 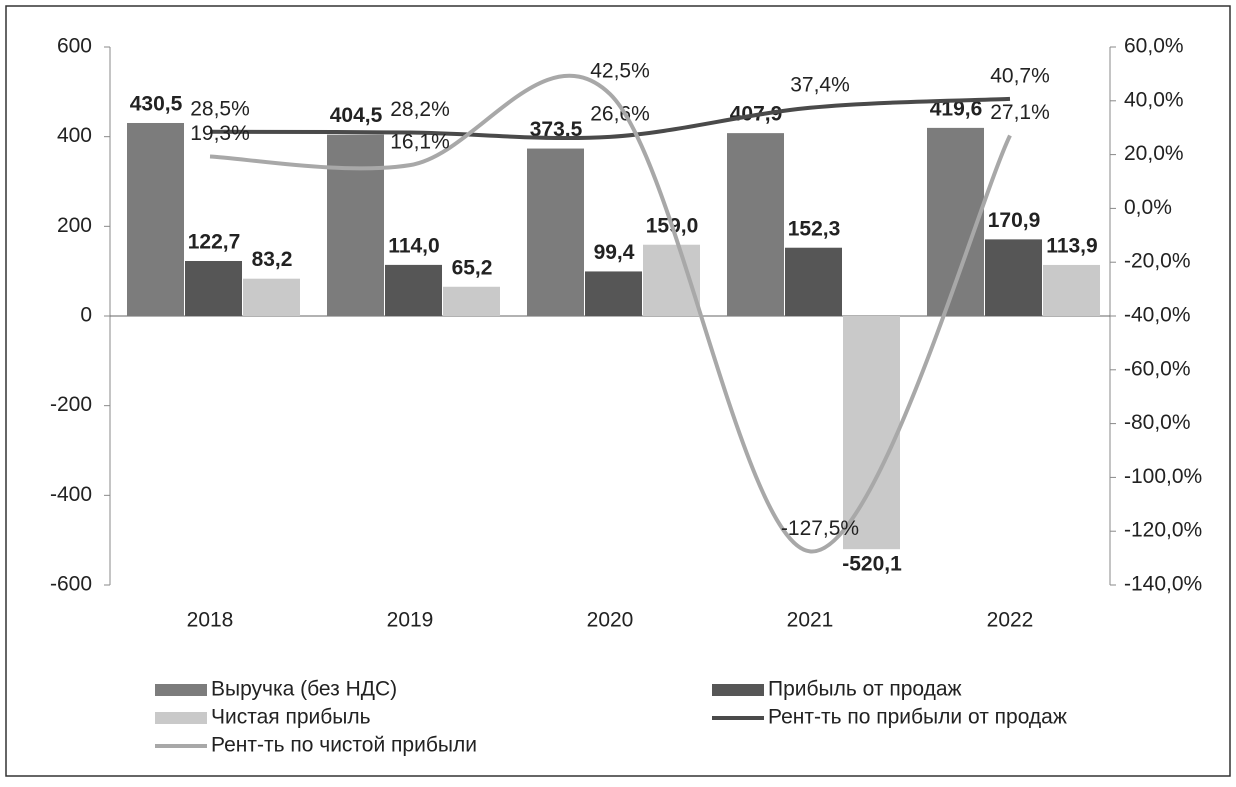 What do you see at coordinates (413, 245) in the screenshot?
I see `bar-label: 114,0` at bounding box center [413, 245].